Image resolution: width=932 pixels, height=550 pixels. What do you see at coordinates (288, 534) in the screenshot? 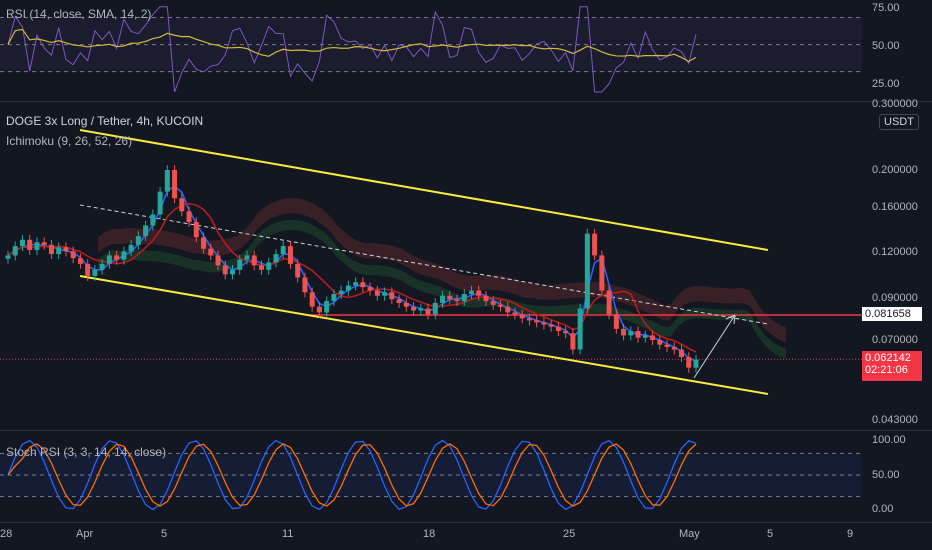
I see `time-label-11: 11` at bounding box center [288, 534].